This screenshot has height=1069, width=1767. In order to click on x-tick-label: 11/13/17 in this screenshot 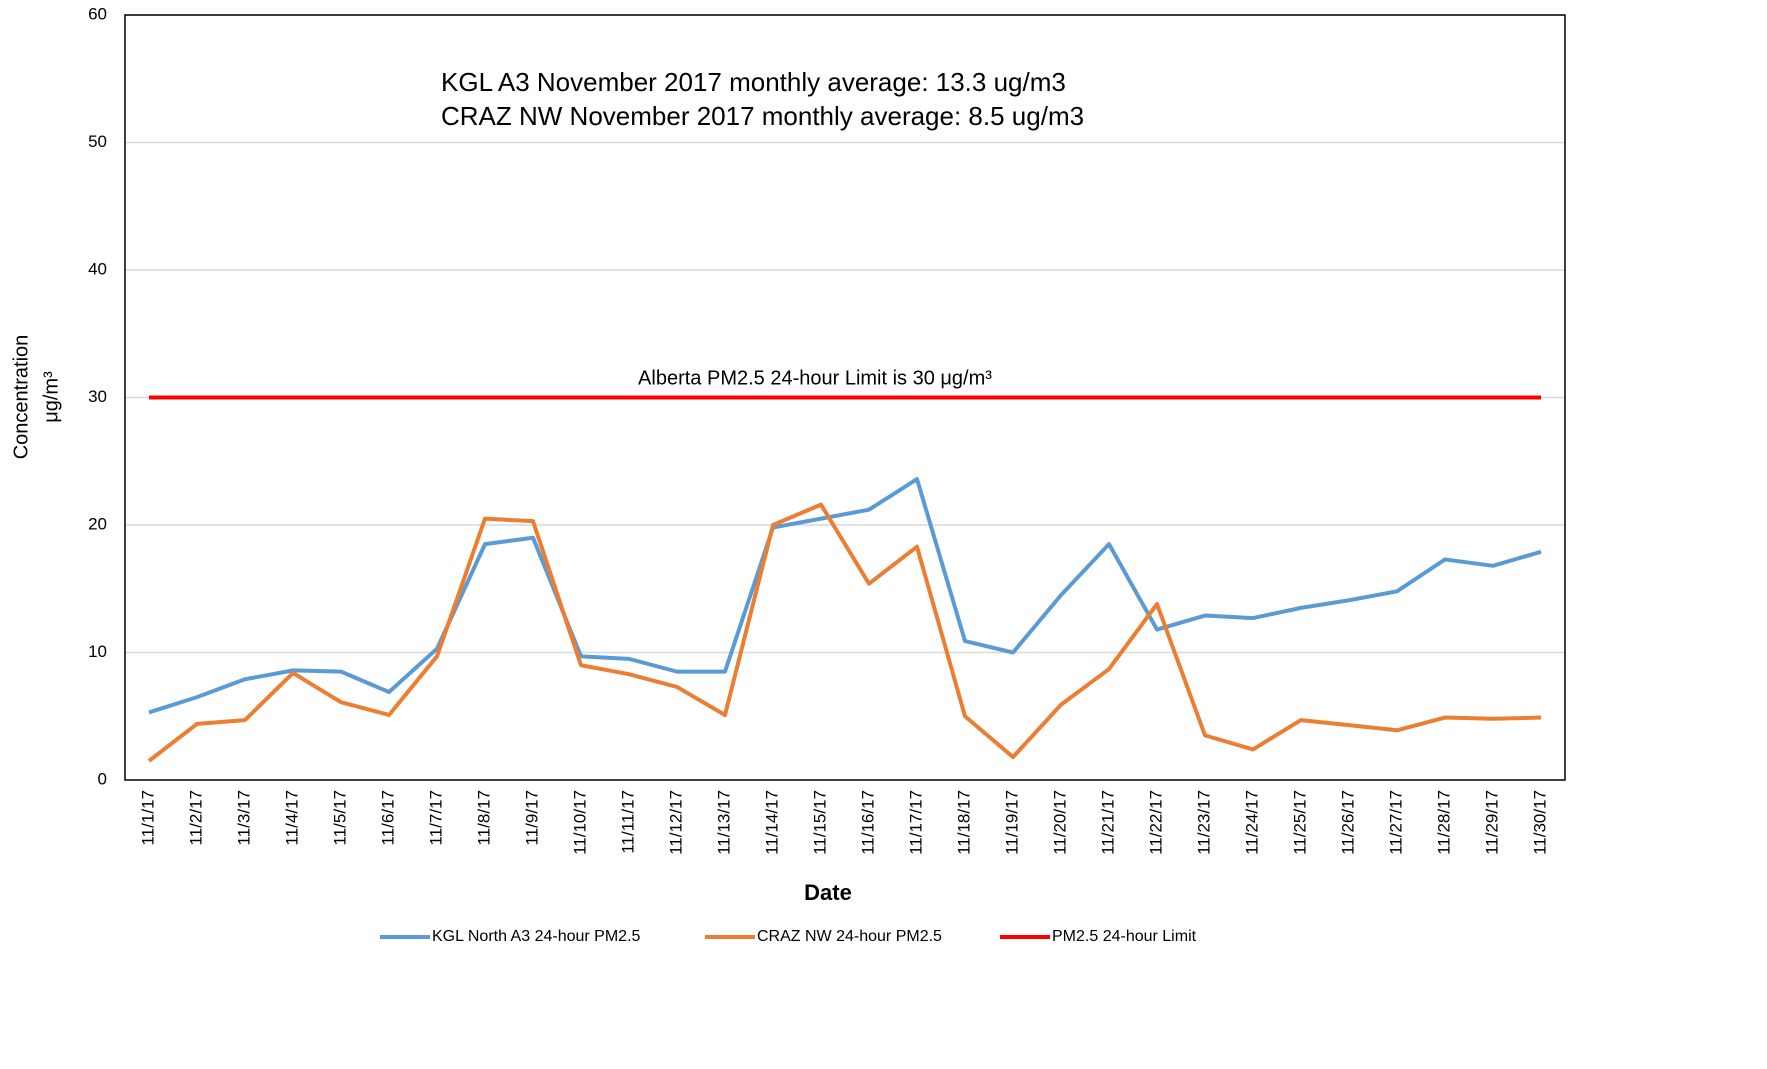, I will do `click(723, 822)`.